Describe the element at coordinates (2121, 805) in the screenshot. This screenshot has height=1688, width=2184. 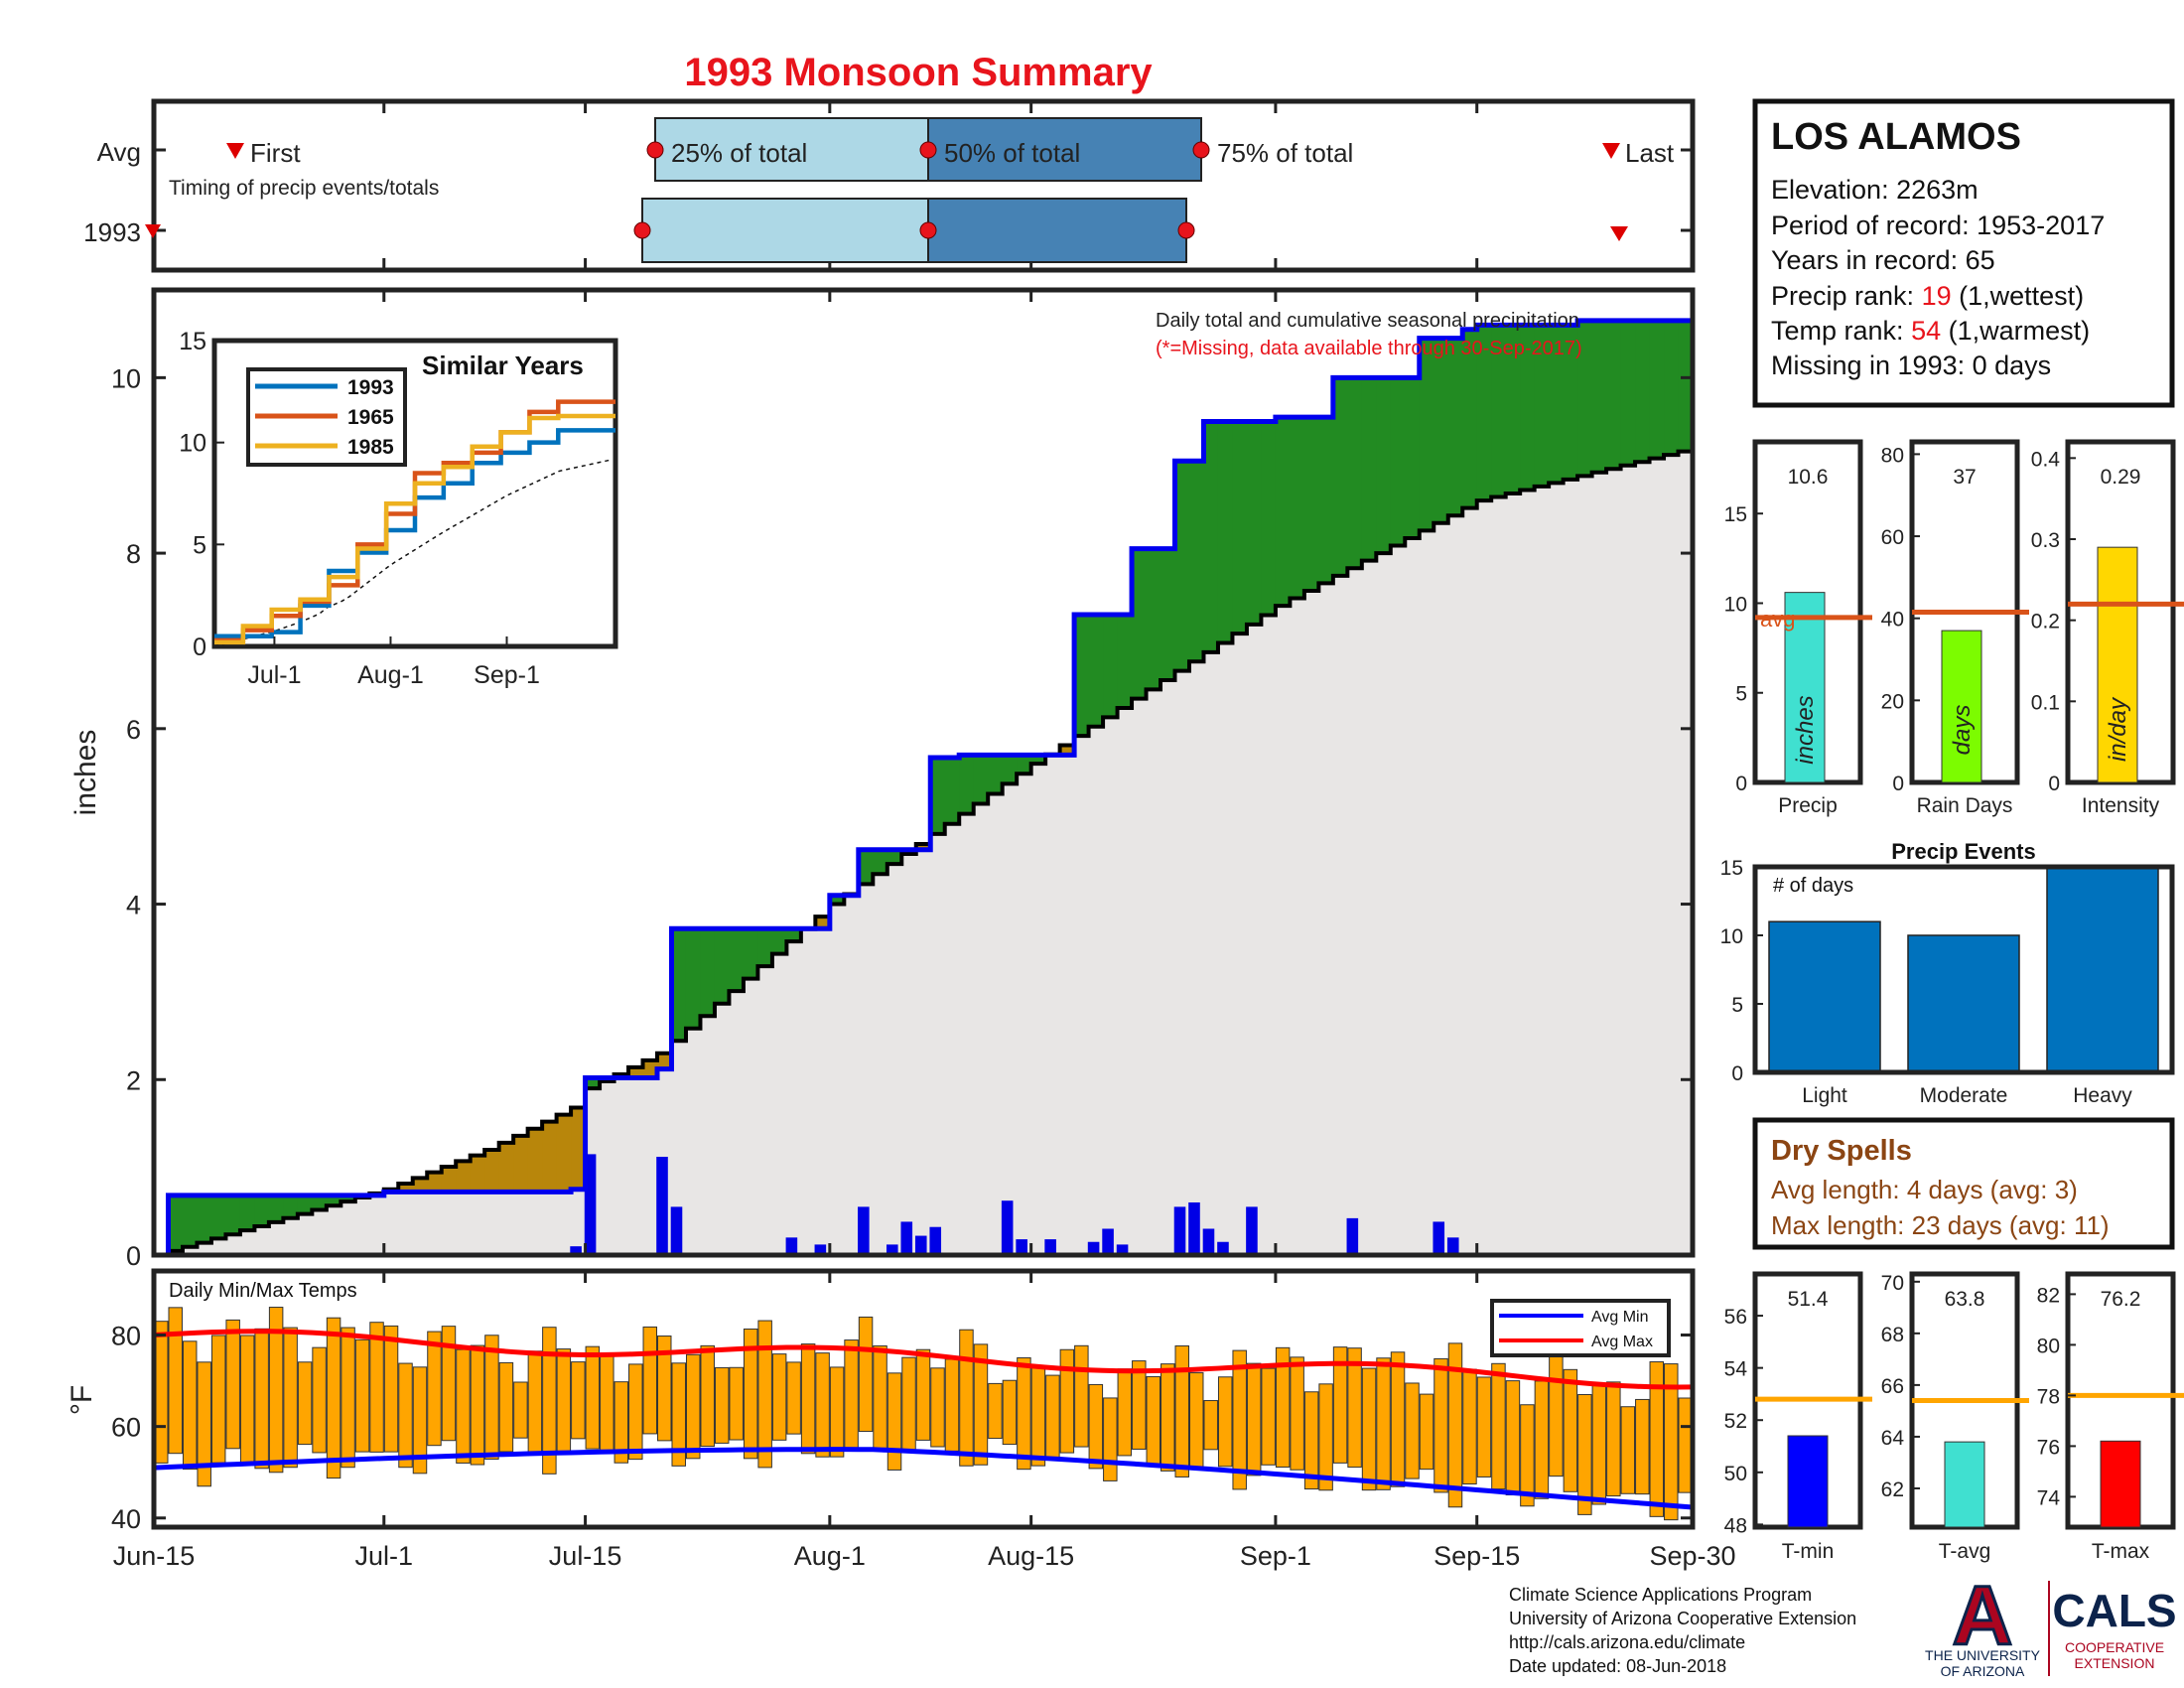
I see `small-panel-label: Intensity` at that location.